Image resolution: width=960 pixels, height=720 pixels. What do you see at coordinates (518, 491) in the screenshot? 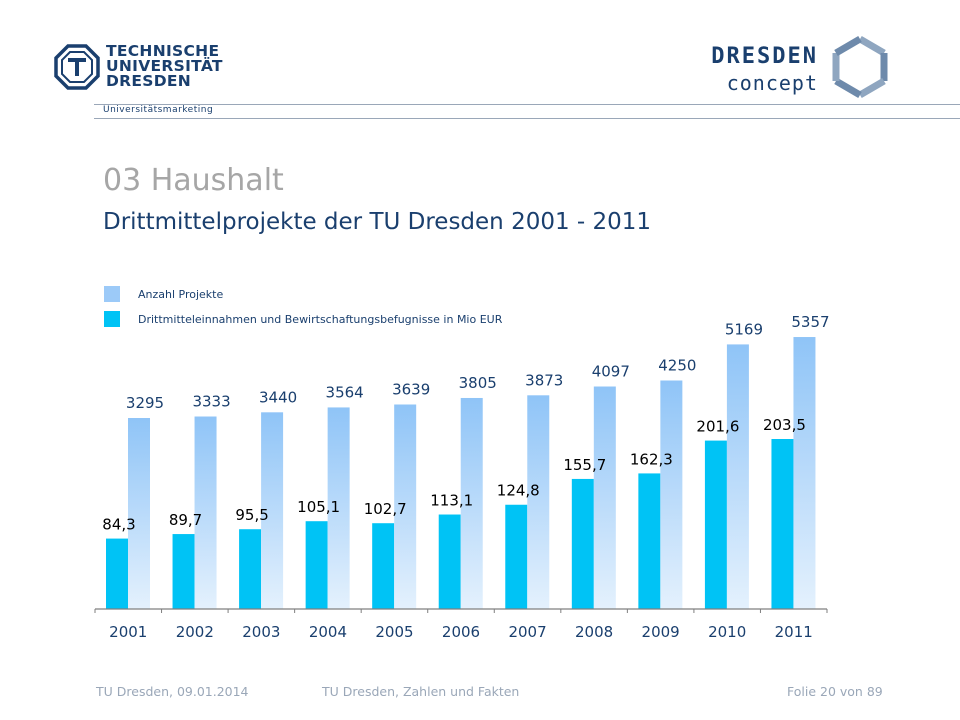
I see `data-label-revenue-2007: 124,8` at bounding box center [518, 491].